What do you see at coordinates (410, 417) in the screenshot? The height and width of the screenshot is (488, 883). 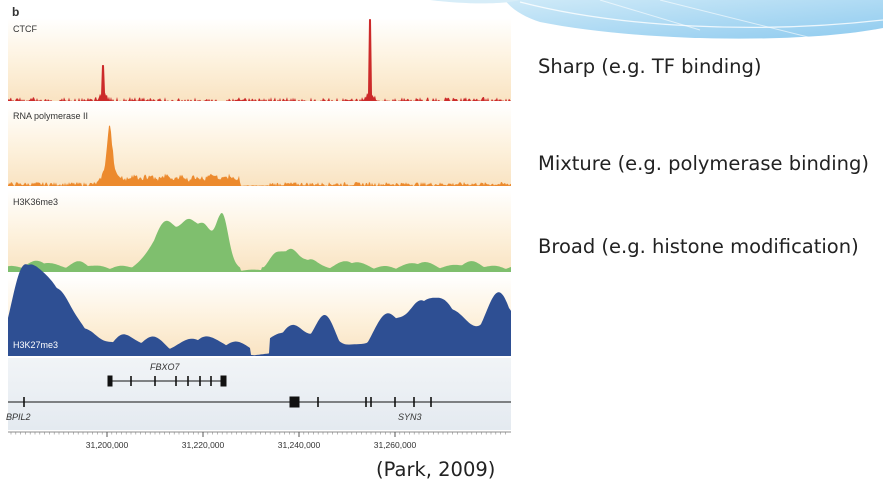 I see `gene-label-syn3: SYN3` at bounding box center [410, 417].